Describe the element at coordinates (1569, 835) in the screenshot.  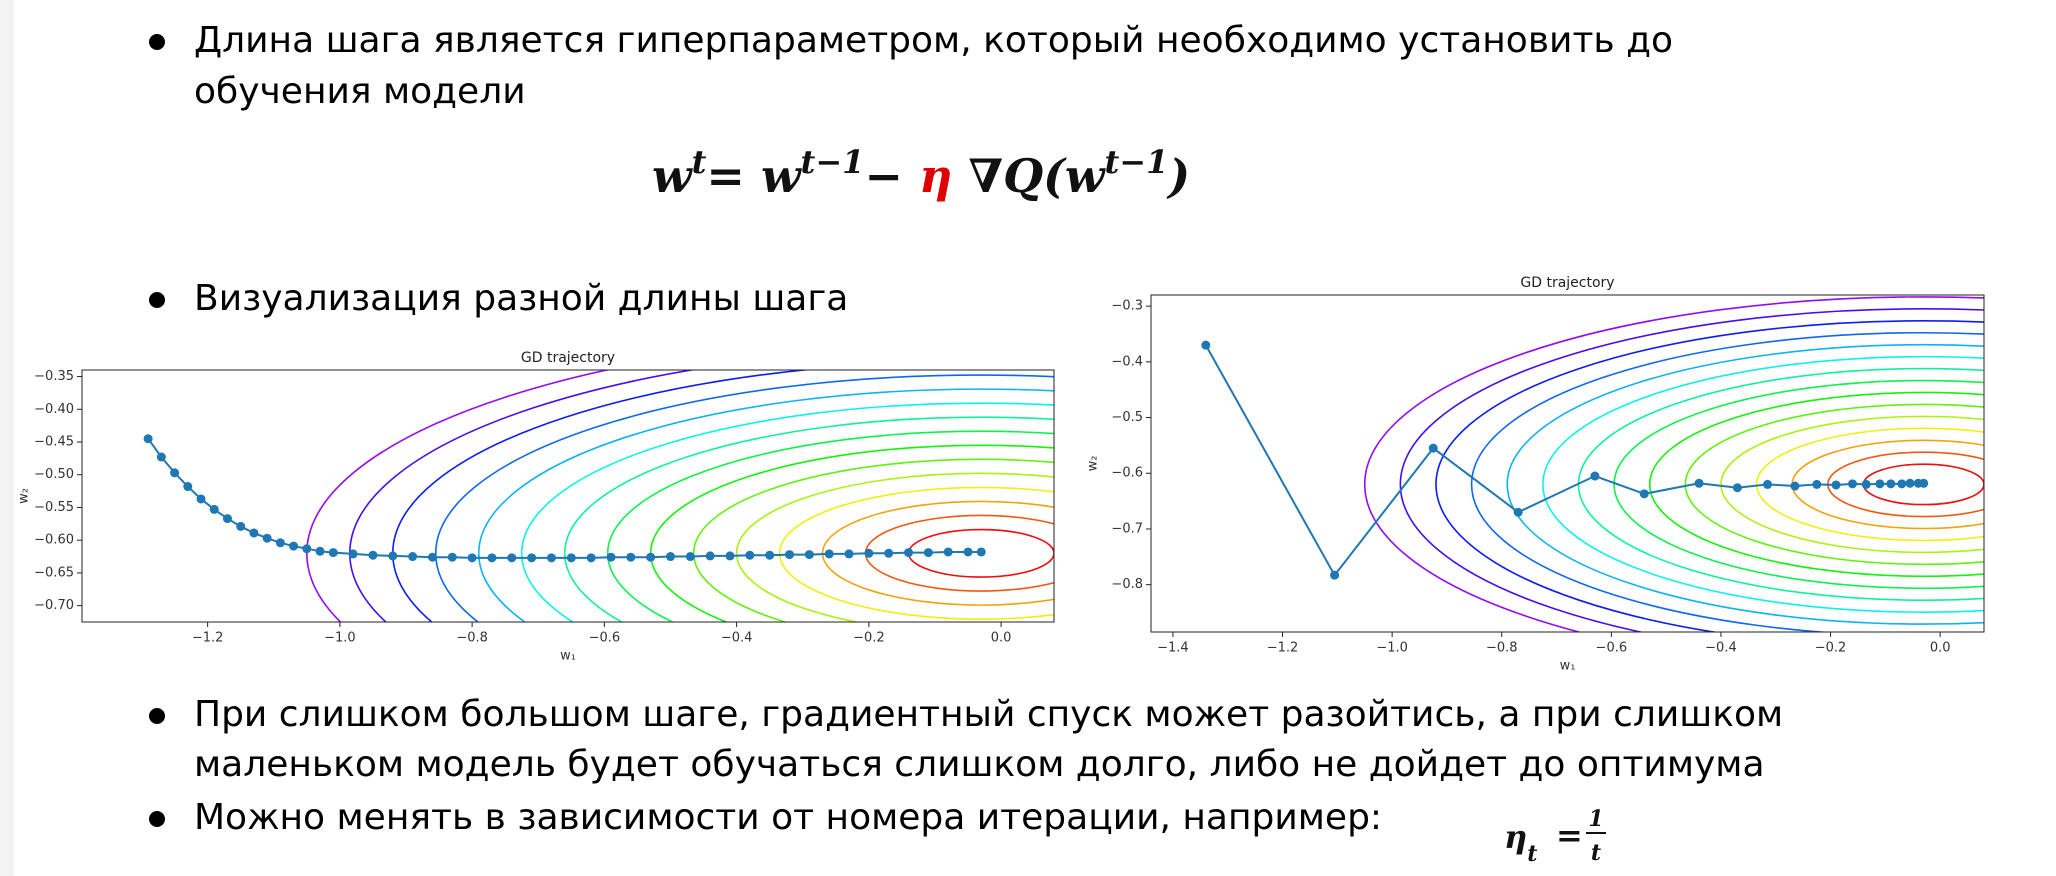
I see `formula-part: =` at that location.